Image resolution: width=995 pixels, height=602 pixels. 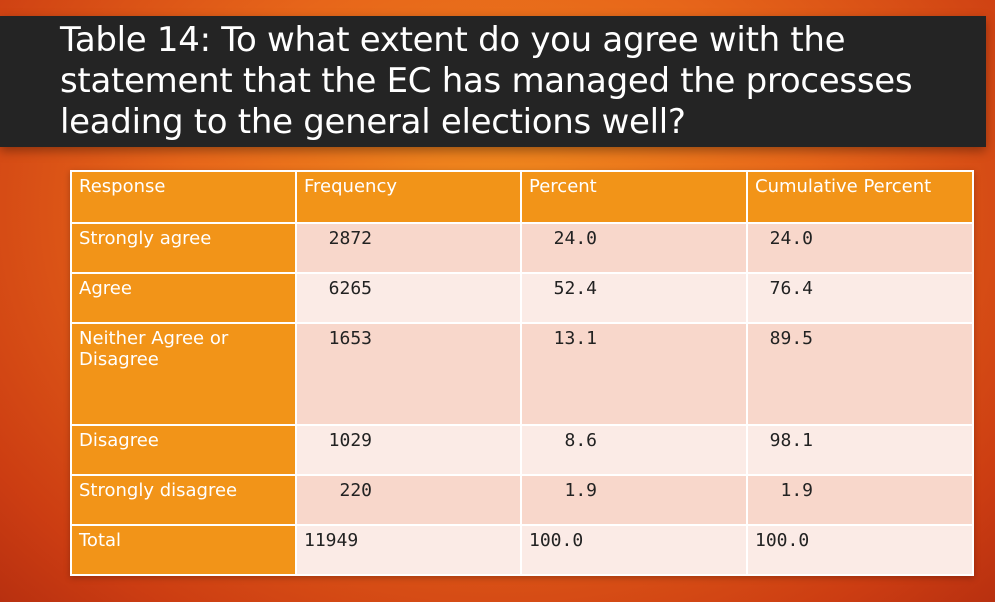 What do you see at coordinates (408, 298) in the screenshot?
I see `frequency-cell: 6265` at bounding box center [408, 298].